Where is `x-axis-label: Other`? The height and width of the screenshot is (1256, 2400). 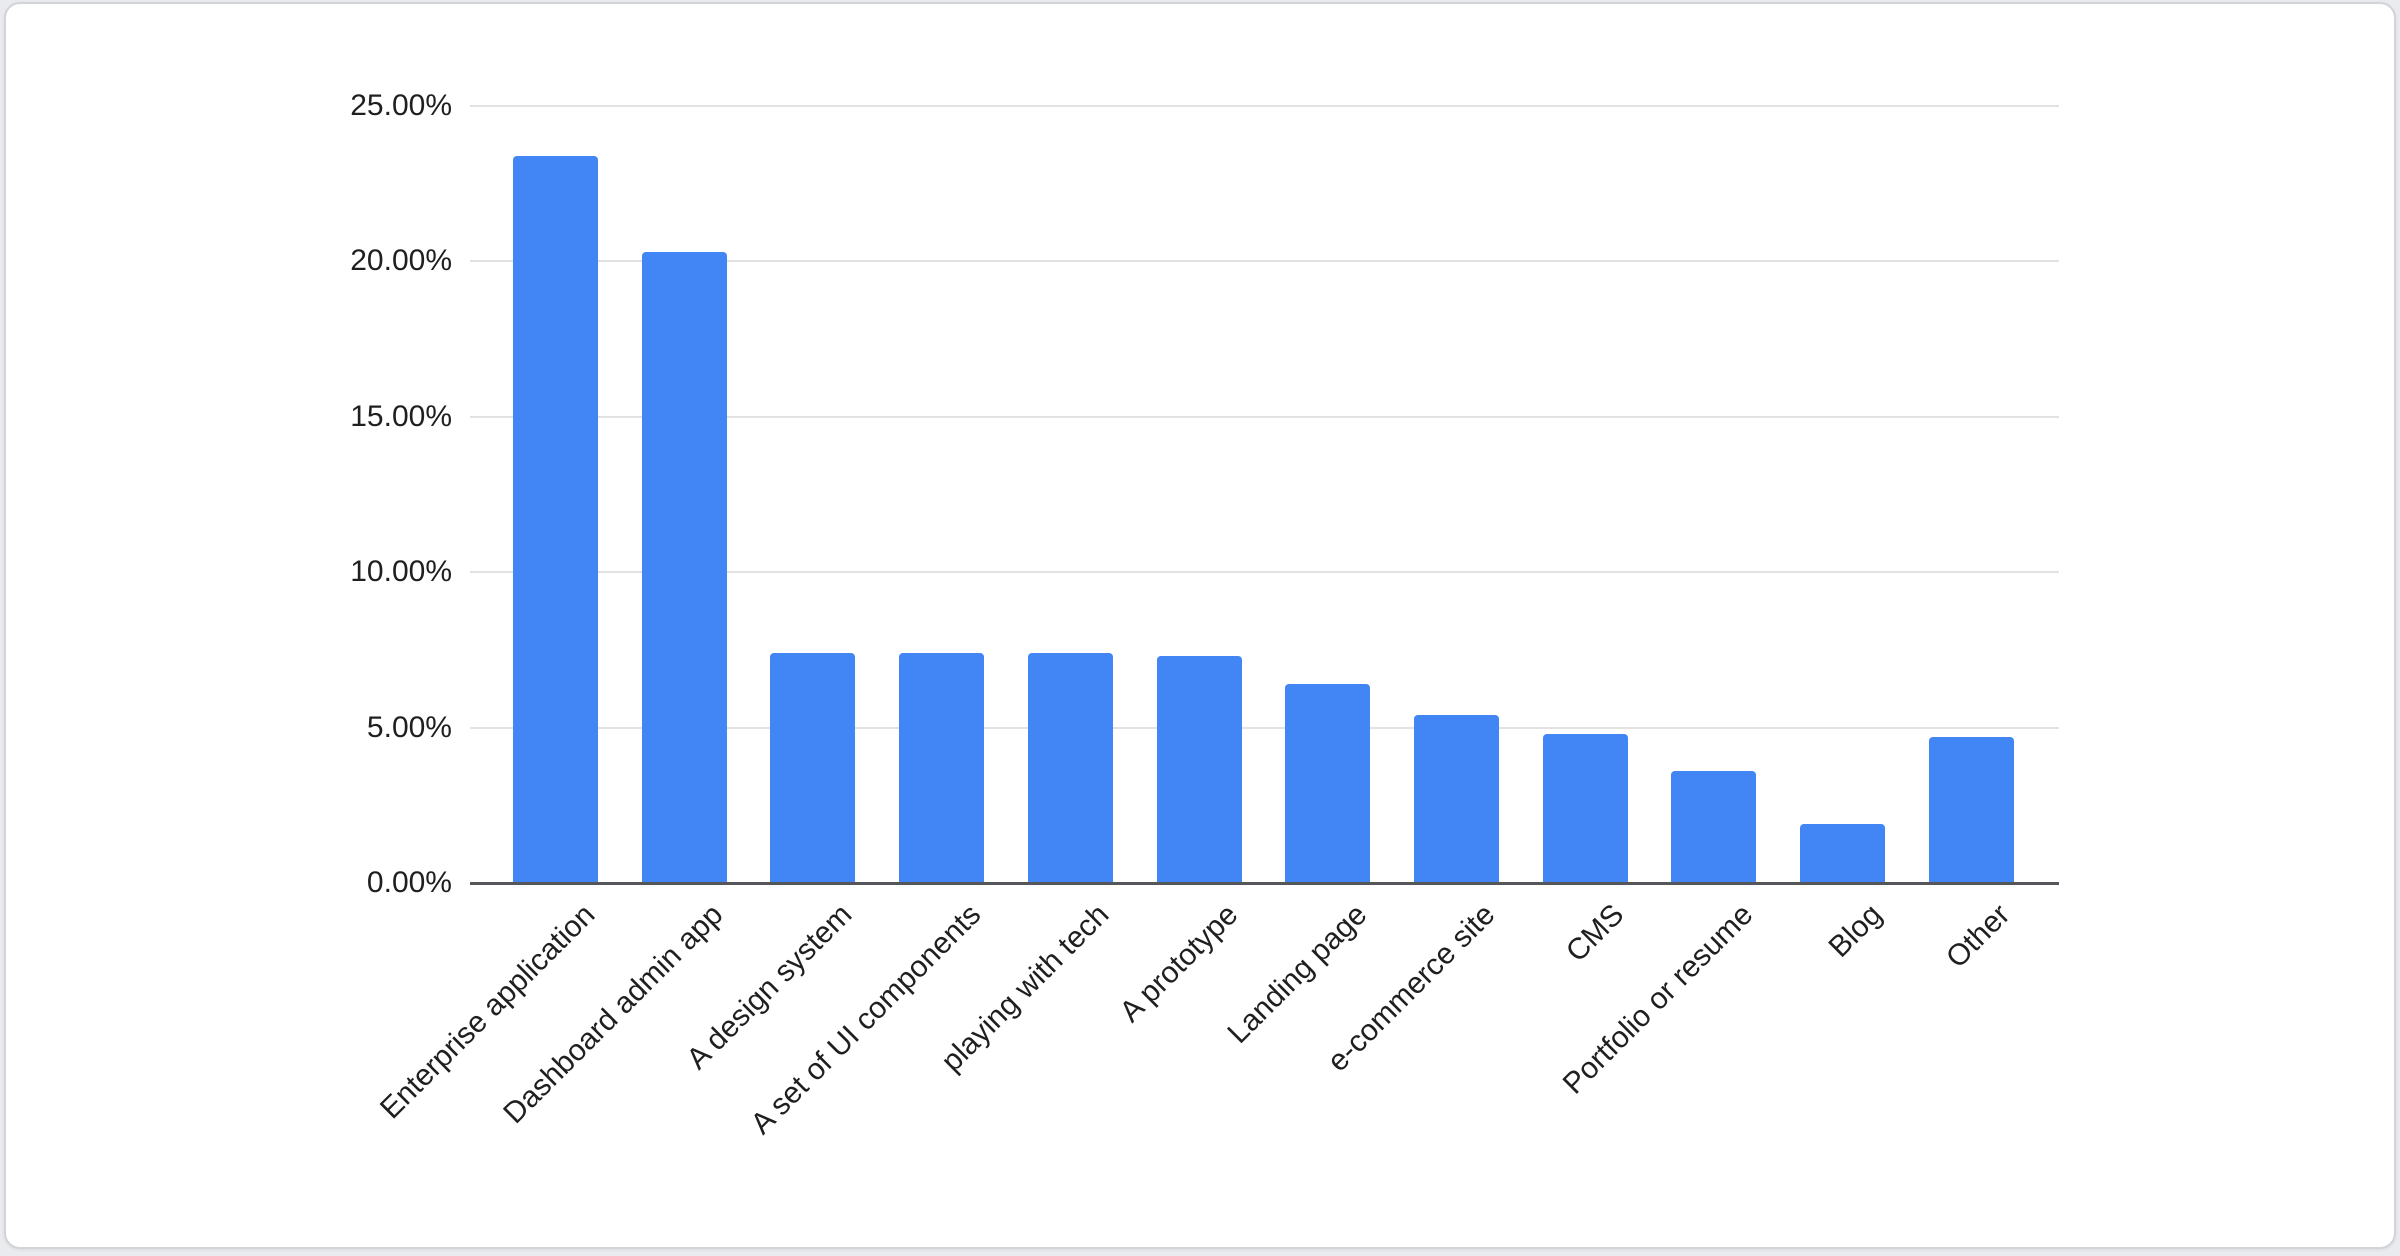 x-axis-label: Other is located at coordinates (1978, 936).